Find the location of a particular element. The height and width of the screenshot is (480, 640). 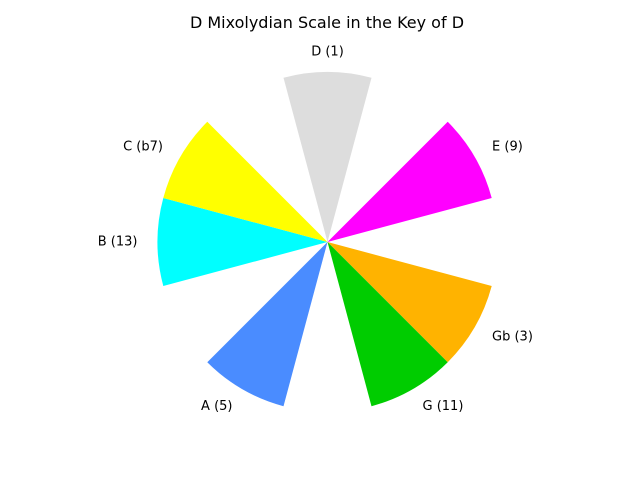

slice-label-0: D (1) is located at coordinates (327, 52).